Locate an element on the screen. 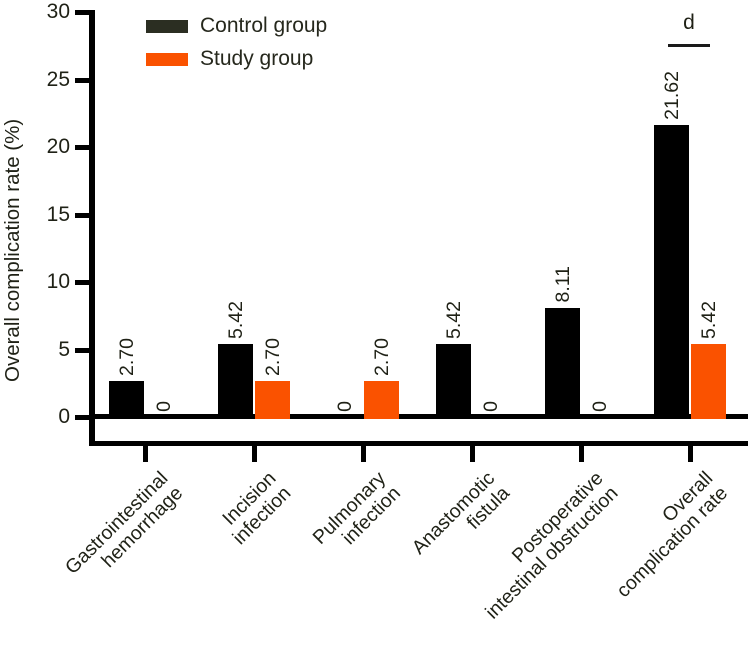 The image size is (748, 657). y-tick-label: 0 is located at coordinates (64, 416).